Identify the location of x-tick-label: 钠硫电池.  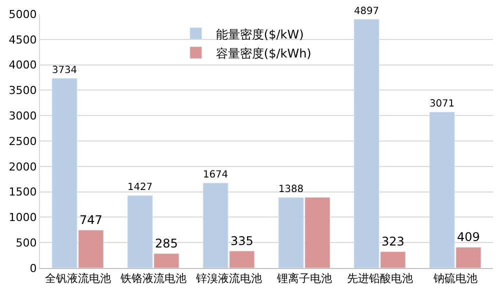
(455, 279).